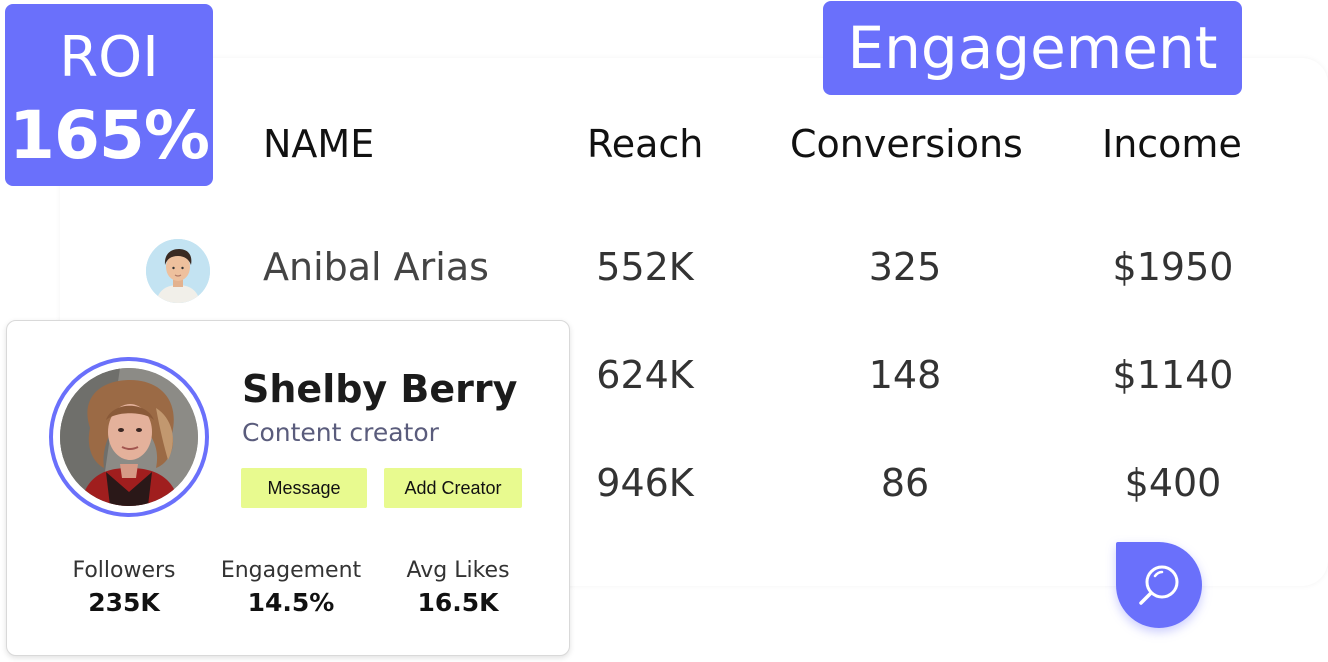 The height and width of the screenshot is (662, 1328). I want to click on stat-followers: Followers 235K, so click(124, 589).